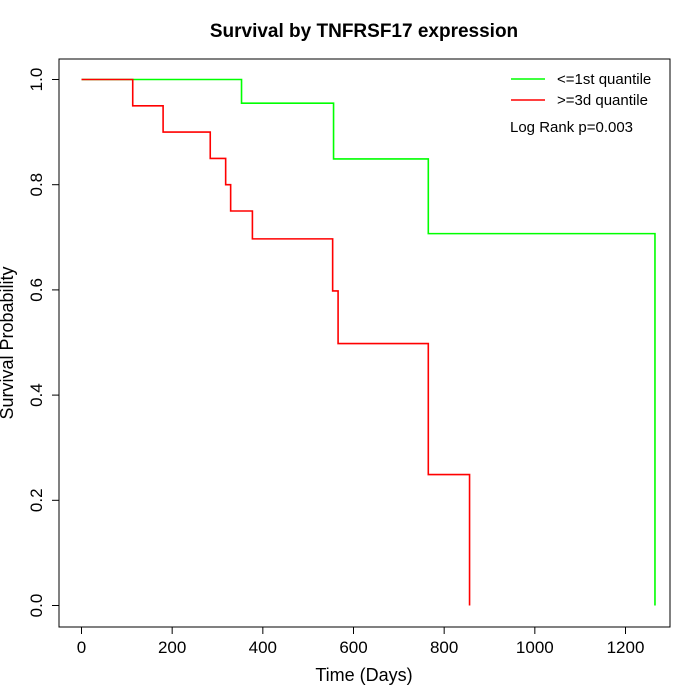 This screenshot has height=700, width=700. What do you see at coordinates (263, 647) in the screenshot?
I see `x-tick-label: 400` at bounding box center [263, 647].